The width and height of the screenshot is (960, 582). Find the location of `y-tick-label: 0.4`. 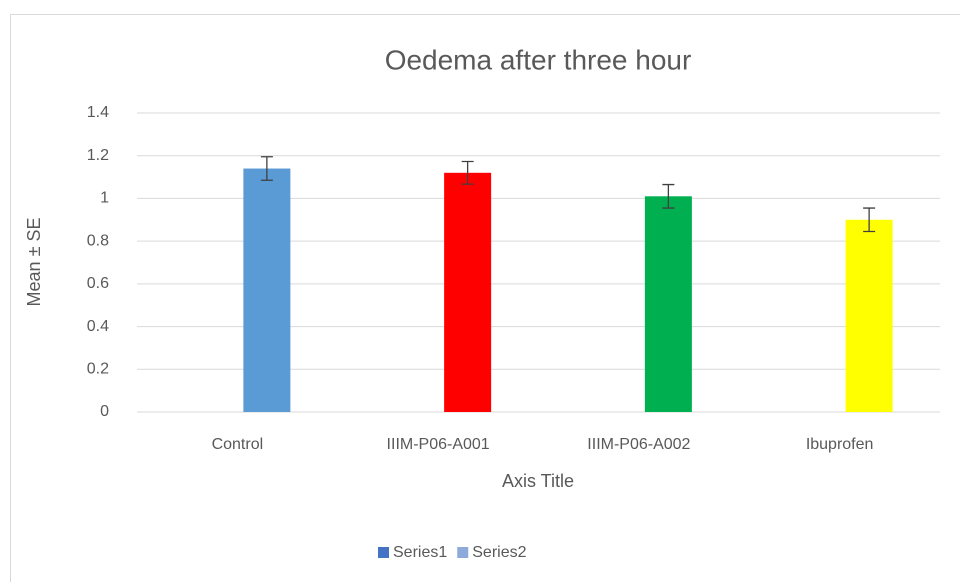

y-tick-label: 0.4 is located at coordinates (98, 326).